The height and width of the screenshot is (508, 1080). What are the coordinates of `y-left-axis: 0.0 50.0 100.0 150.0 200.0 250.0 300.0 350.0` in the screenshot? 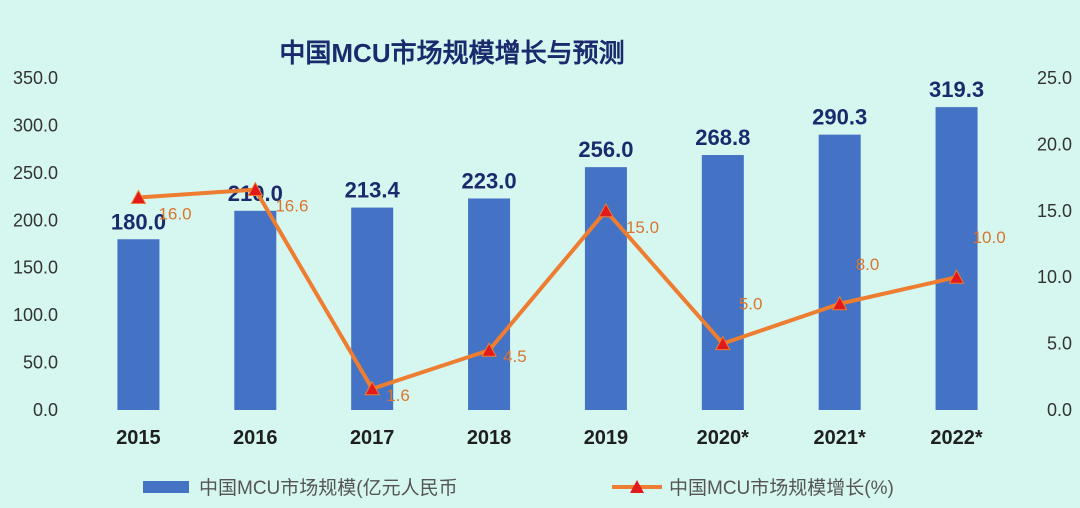 It's located at (35, 244).